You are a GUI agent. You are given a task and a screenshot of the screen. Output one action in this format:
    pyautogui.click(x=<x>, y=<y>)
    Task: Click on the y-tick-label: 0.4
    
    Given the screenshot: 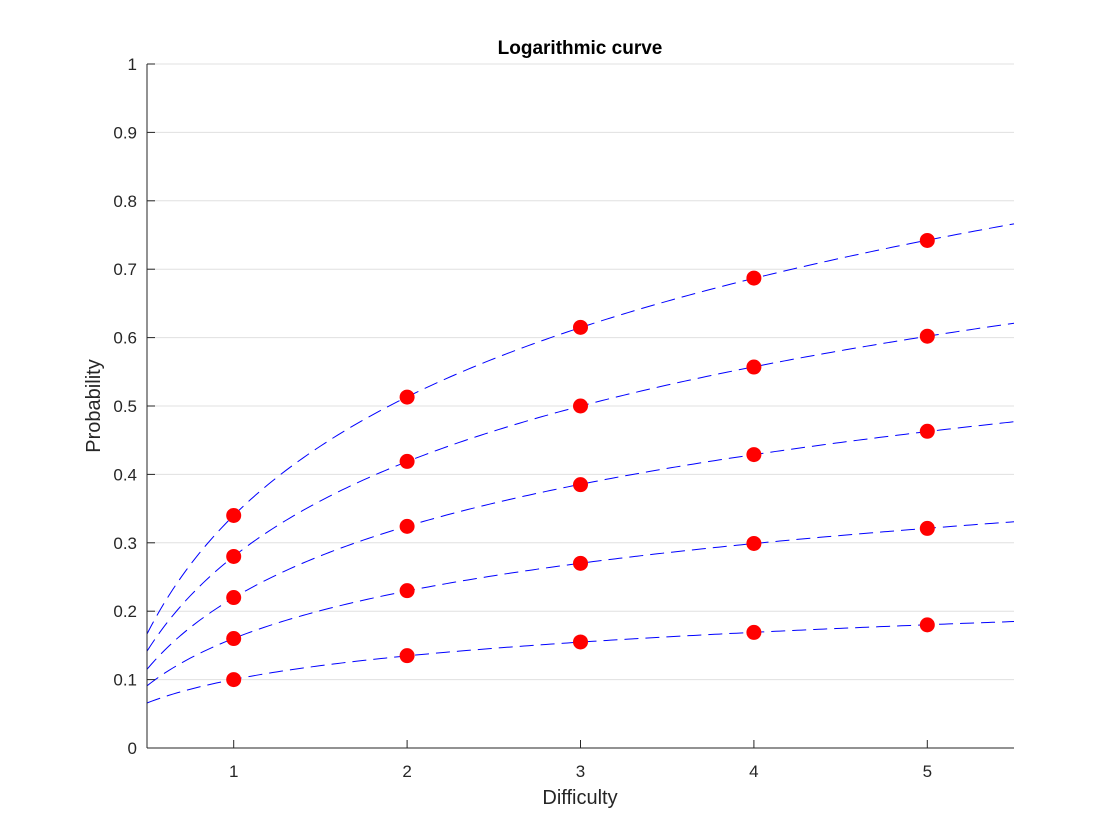 What is the action you would take?
    pyautogui.click(x=125, y=474)
    